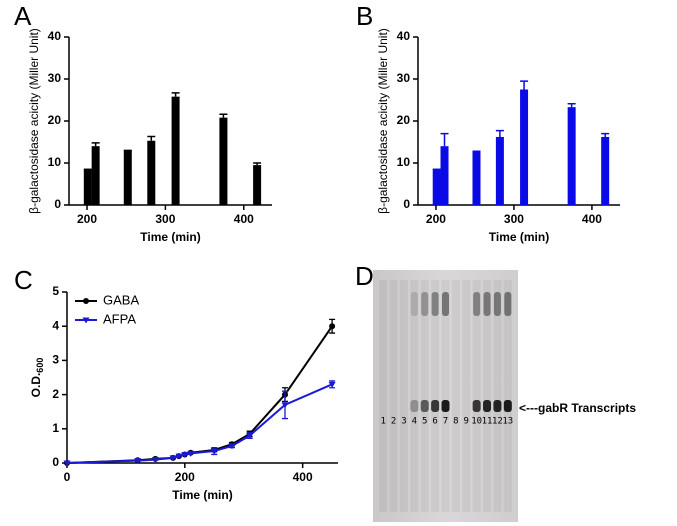  I want to click on legend-label: AFPA, so click(119, 318).